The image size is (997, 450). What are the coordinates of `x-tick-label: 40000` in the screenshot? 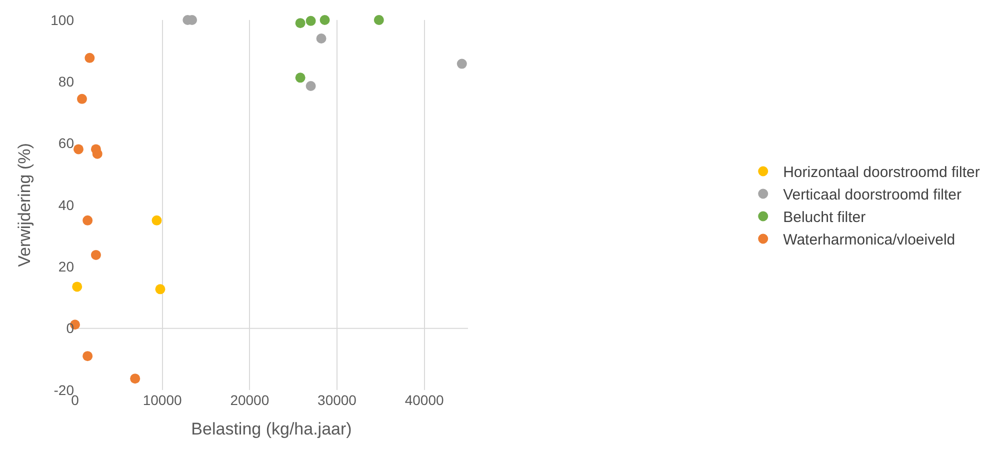 It's located at (424, 400).